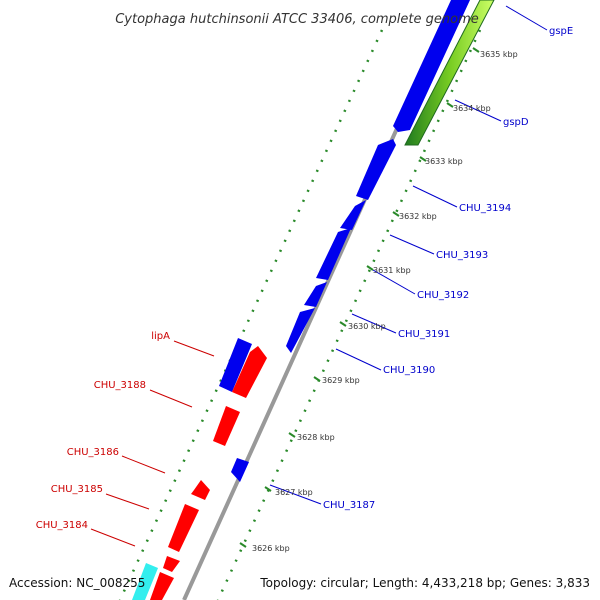  What do you see at coordinates (499, 54) in the screenshot?
I see `tick-label: 3635 kbp` at bounding box center [499, 54].